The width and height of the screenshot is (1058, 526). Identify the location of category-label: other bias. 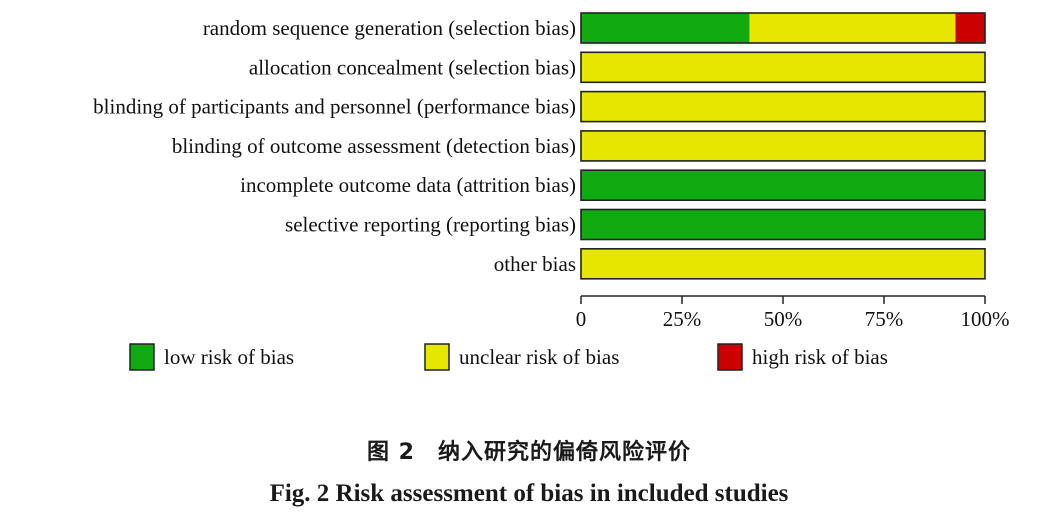
(535, 264).